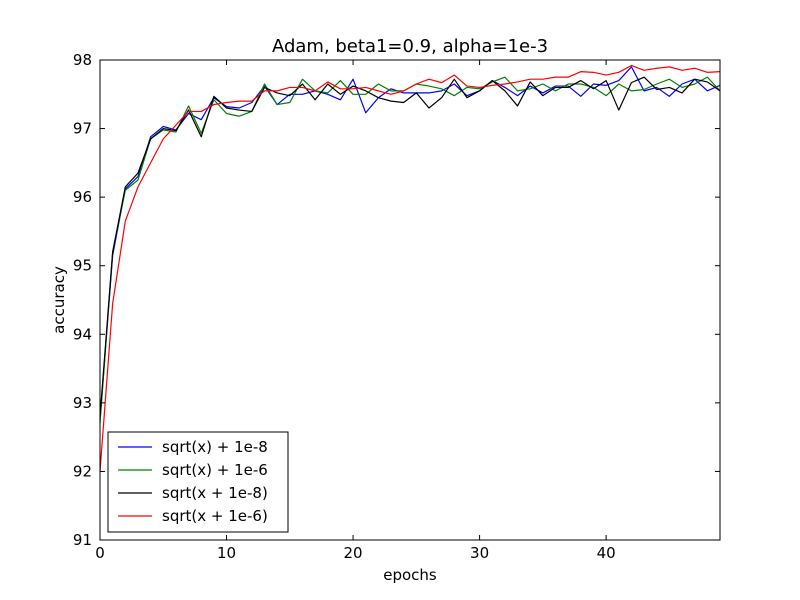 This screenshot has width=800, height=600. What do you see at coordinates (82, 471) in the screenshot?
I see `y-tick-label: 92` at bounding box center [82, 471].